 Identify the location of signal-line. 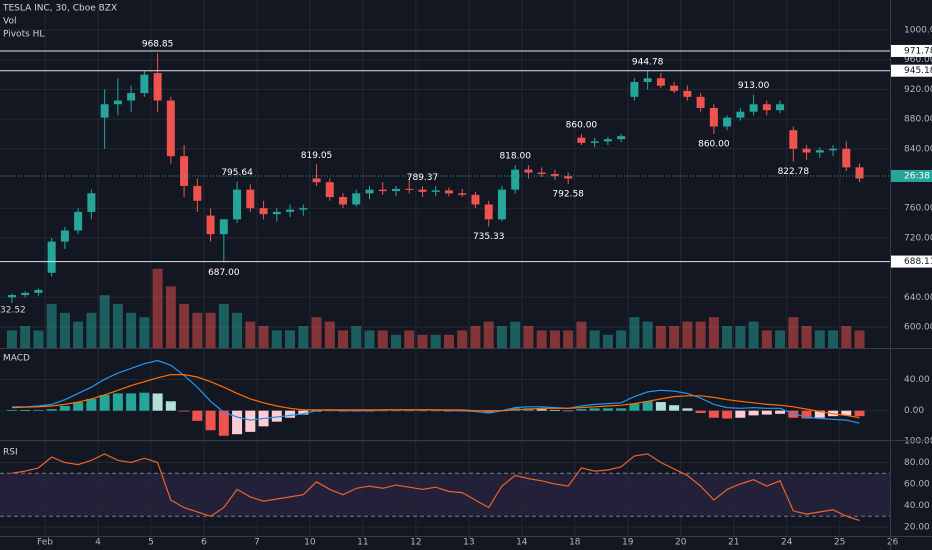
(435, 396).